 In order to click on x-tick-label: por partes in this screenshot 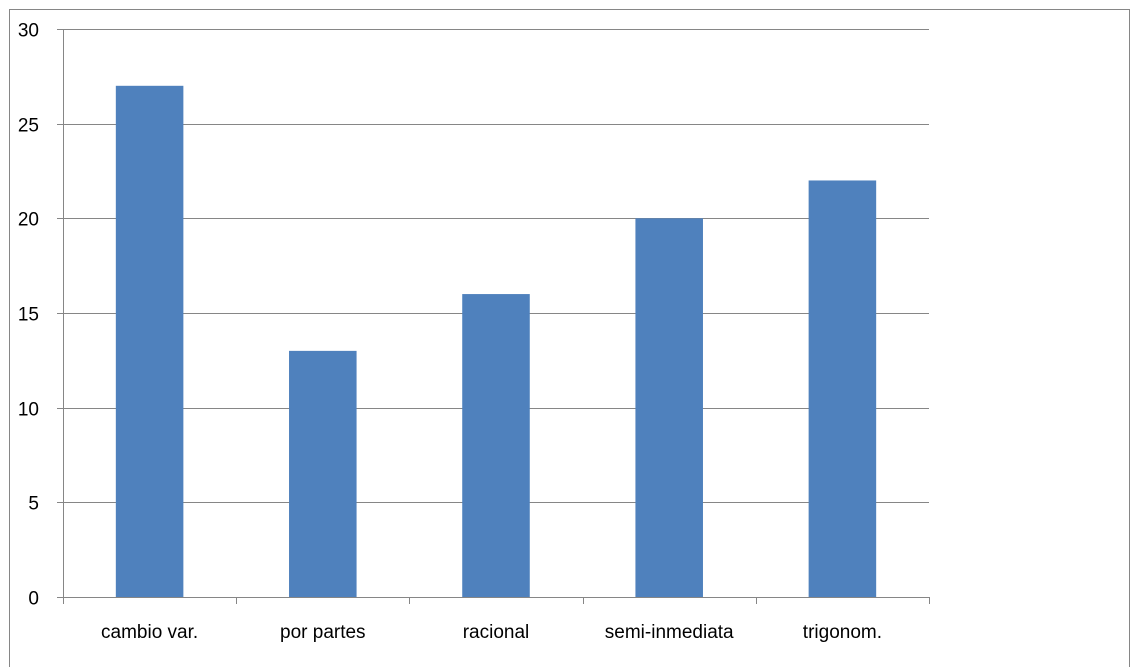, I will do `click(323, 632)`.